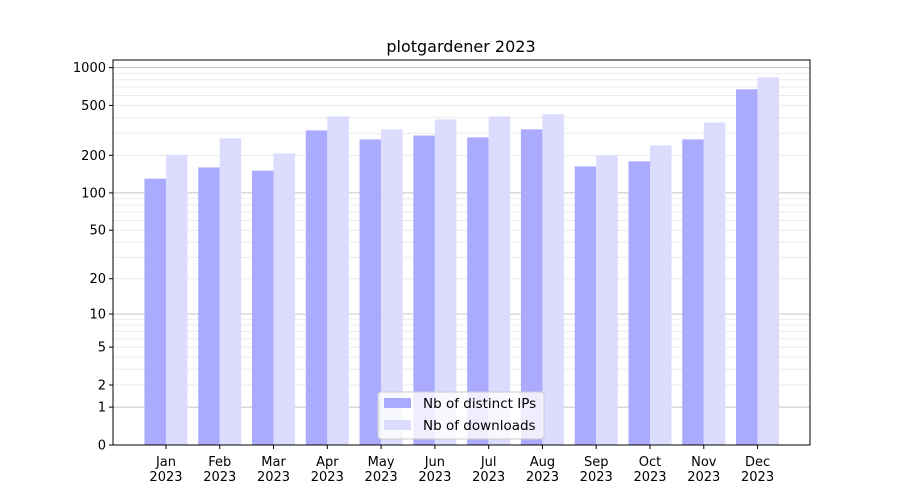  What do you see at coordinates (650, 462) in the screenshot?
I see `x-tick-label: Oct` at bounding box center [650, 462].